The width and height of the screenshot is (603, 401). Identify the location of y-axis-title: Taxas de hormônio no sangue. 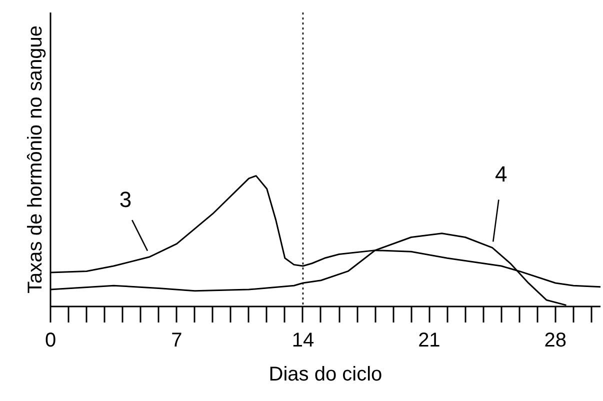
(35, 160).